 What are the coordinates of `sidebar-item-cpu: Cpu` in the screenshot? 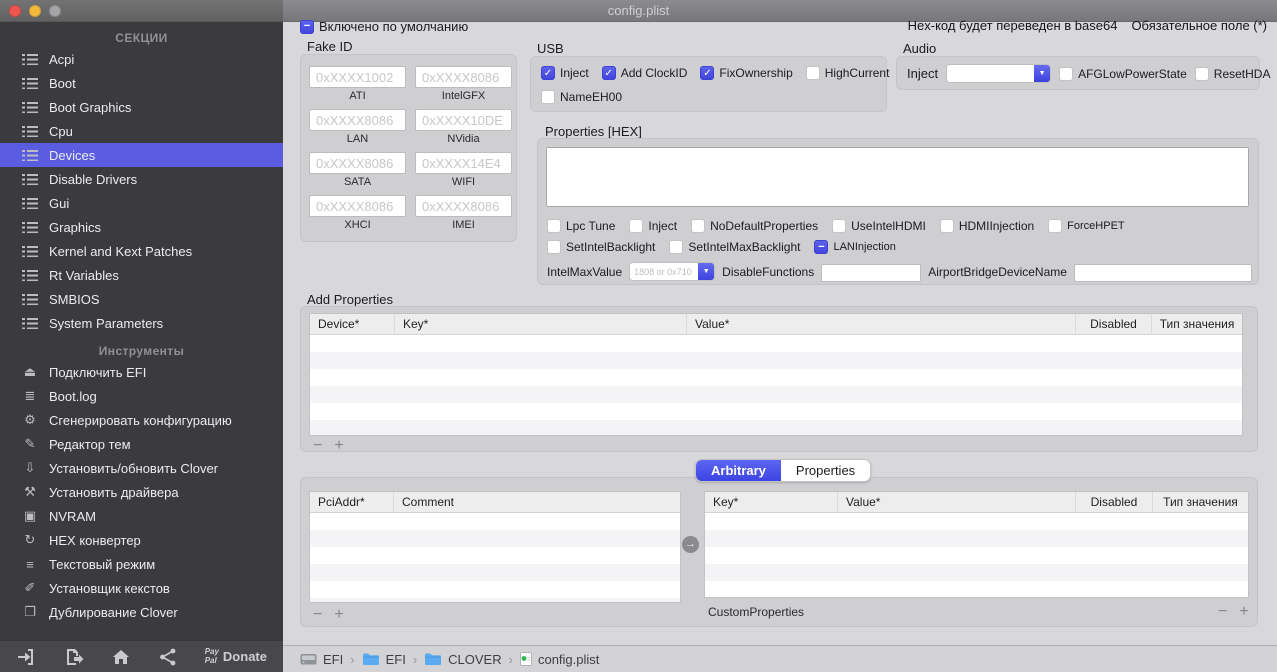 It's located at (141, 131).